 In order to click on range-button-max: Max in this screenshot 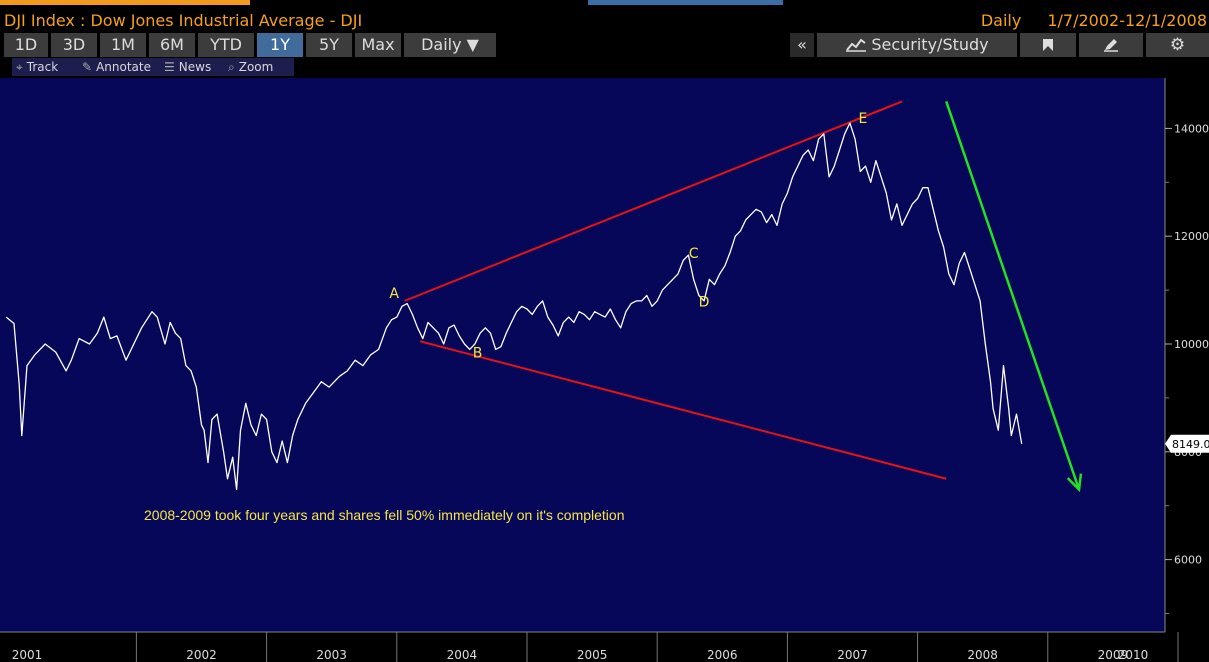, I will do `click(378, 45)`.